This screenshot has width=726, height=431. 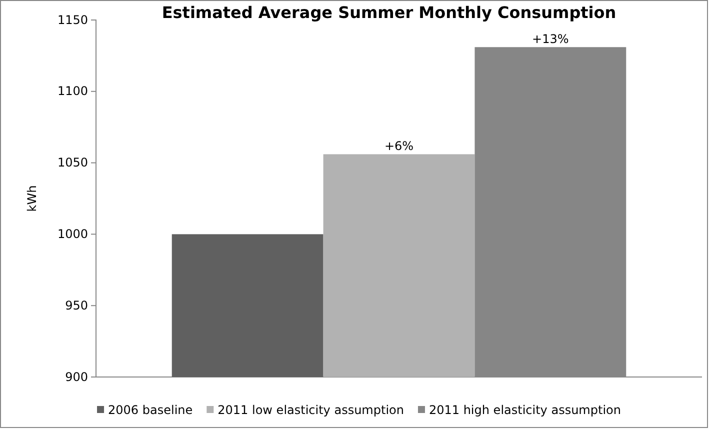 What do you see at coordinates (76, 377) in the screenshot?
I see `y-tick-label: 900` at bounding box center [76, 377].